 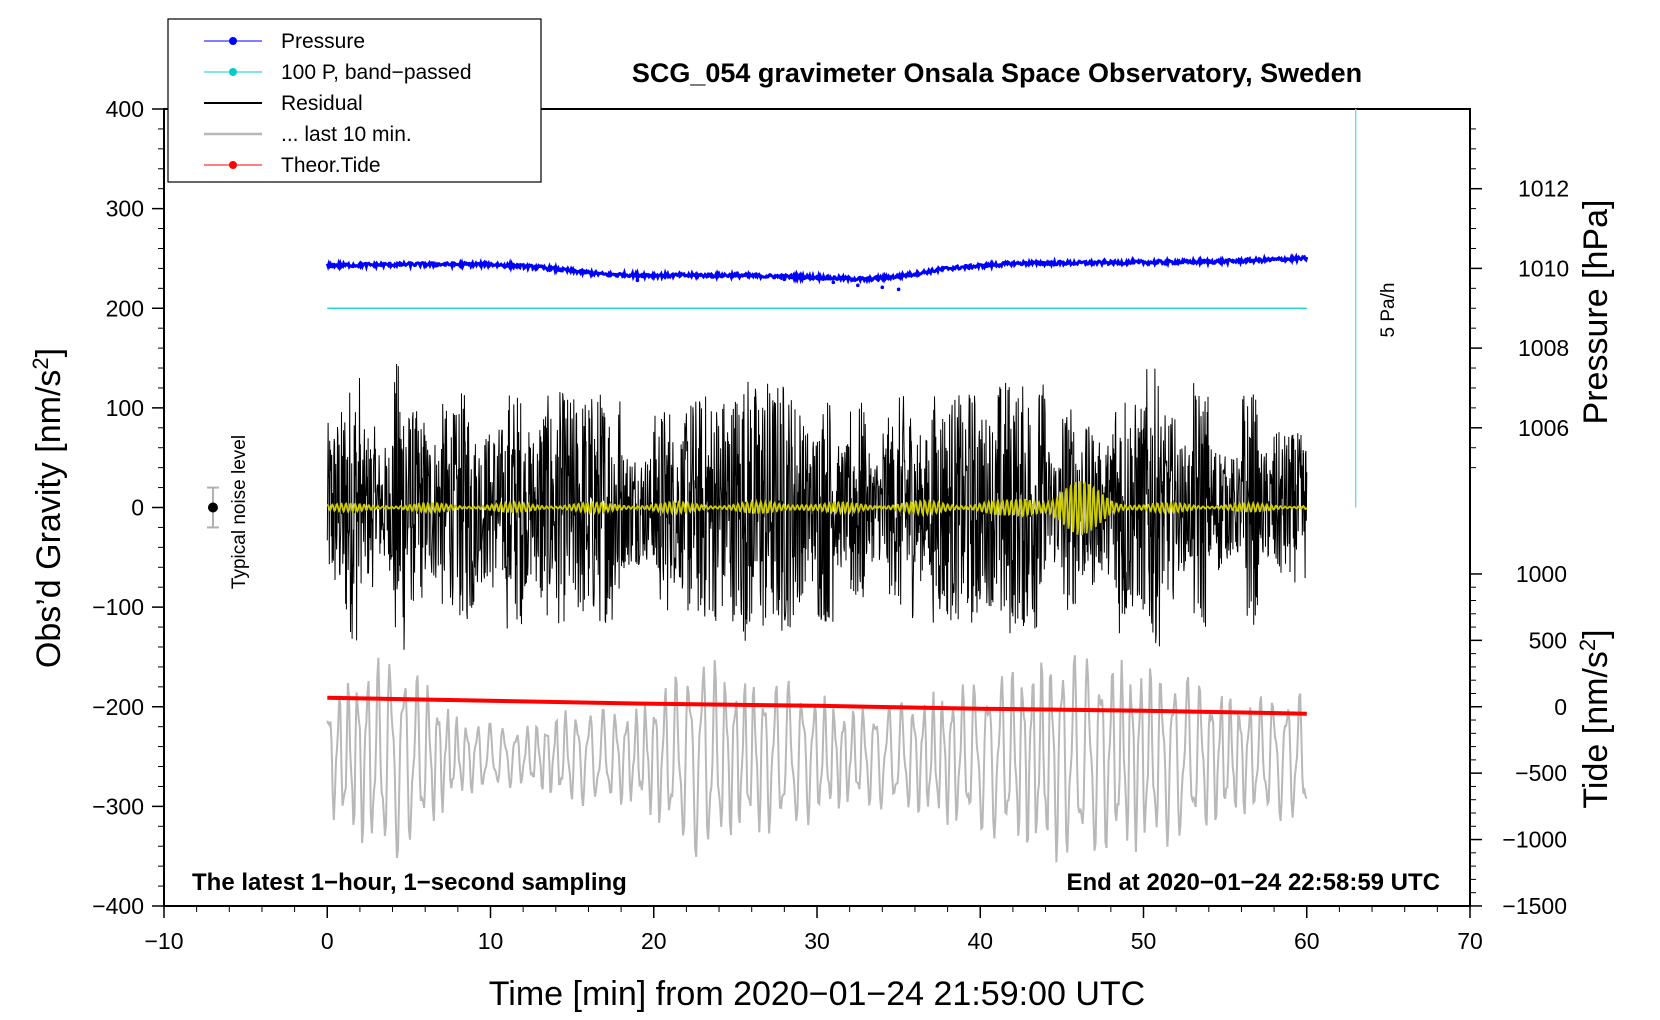 I want to click on legend-label: 100 P, band−passed, so click(x=376, y=72).